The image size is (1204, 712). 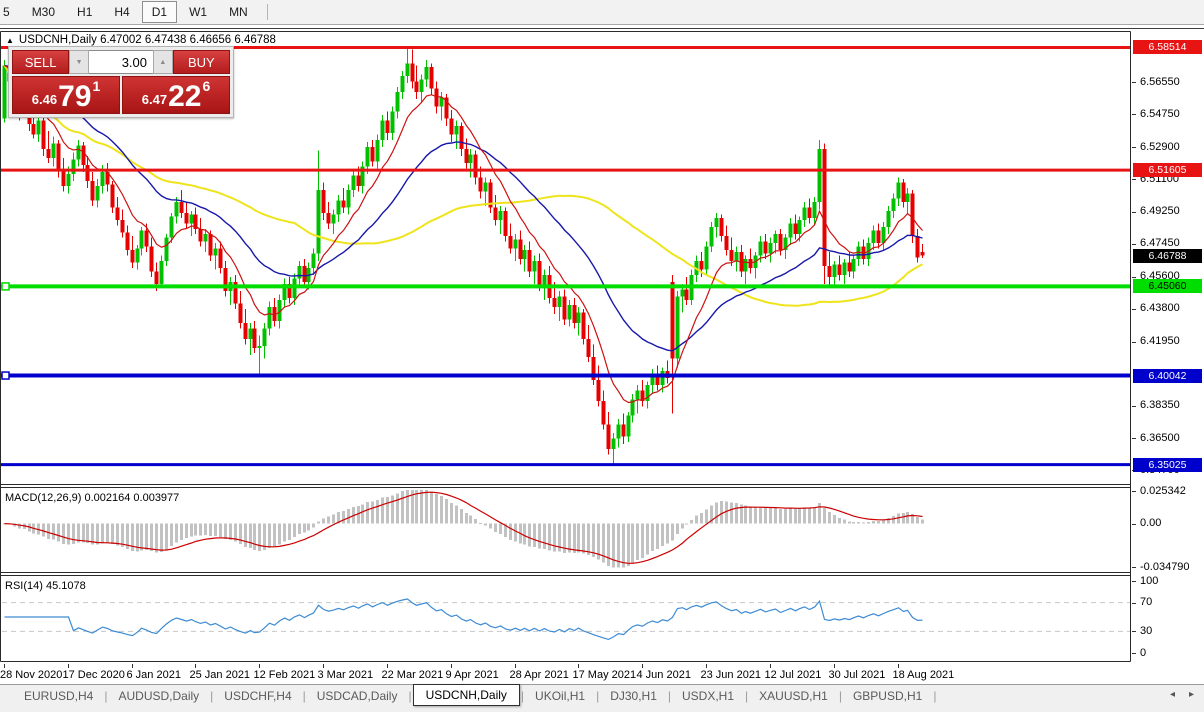 What do you see at coordinates (44, 99) in the screenshot?
I see `sell-price-base: 6.46` at bounding box center [44, 99].